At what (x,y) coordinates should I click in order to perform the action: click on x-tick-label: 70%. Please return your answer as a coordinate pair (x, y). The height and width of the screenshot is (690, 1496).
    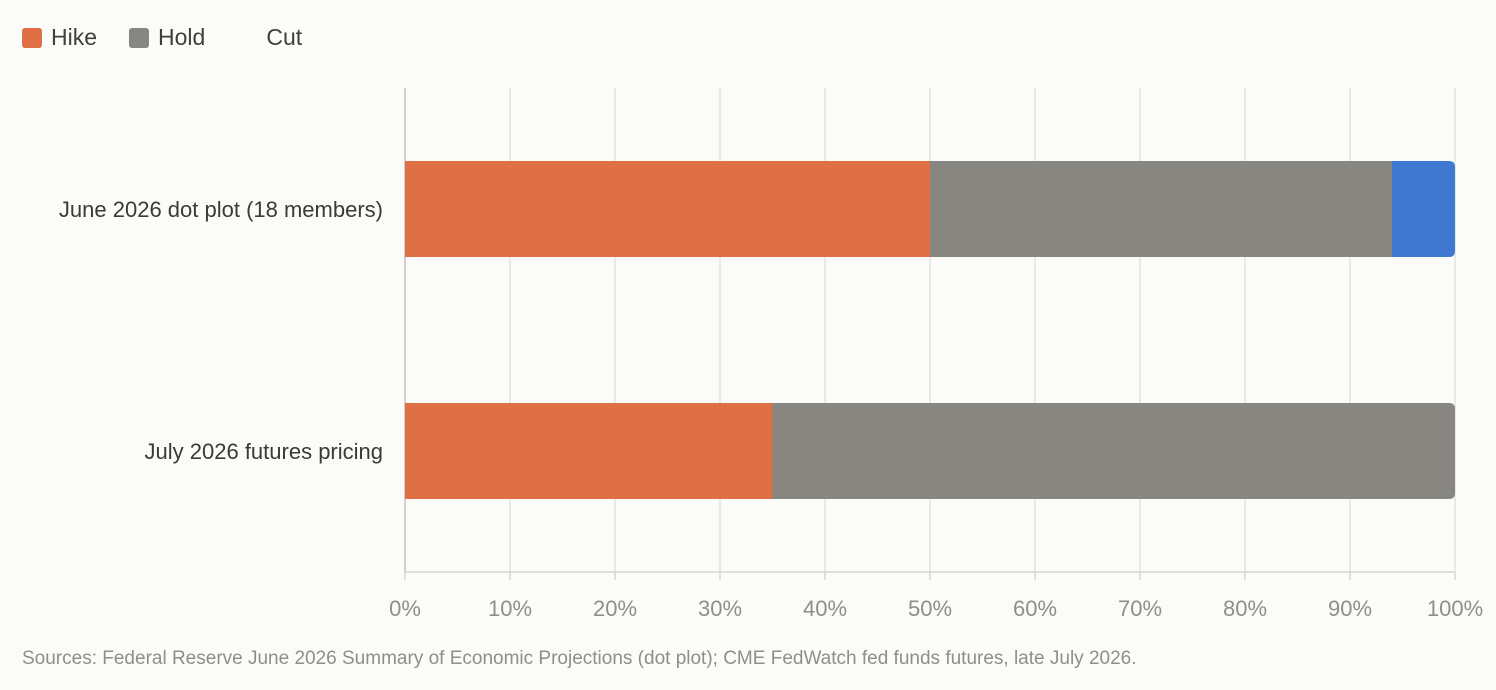
    Looking at the image, I should click on (1140, 608).